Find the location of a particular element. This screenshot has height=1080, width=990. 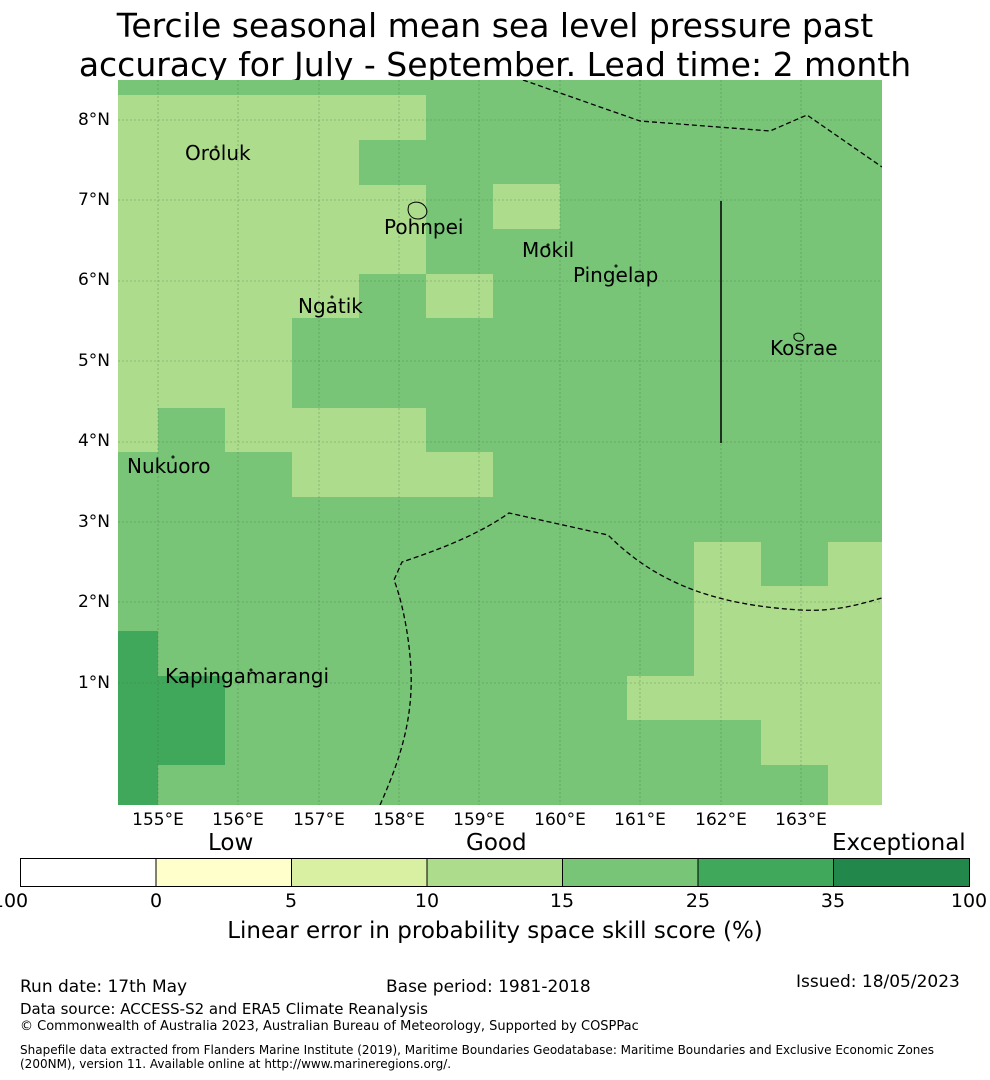

lat-label-3n: 3°N is located at coordinates (93, 522).